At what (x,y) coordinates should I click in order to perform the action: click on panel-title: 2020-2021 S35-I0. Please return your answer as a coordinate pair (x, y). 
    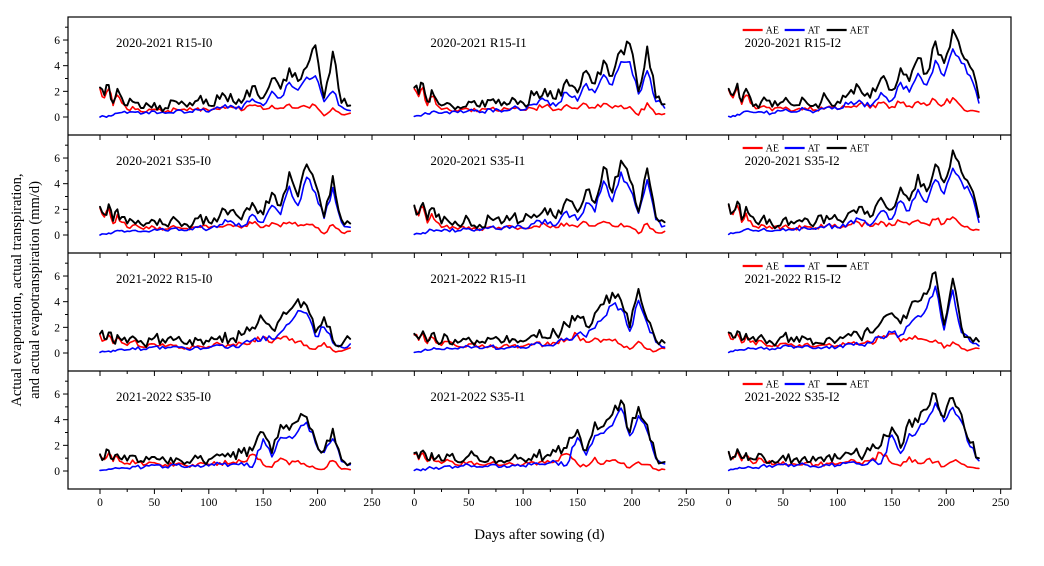
    Looking at the image, I should click on (163, 160).